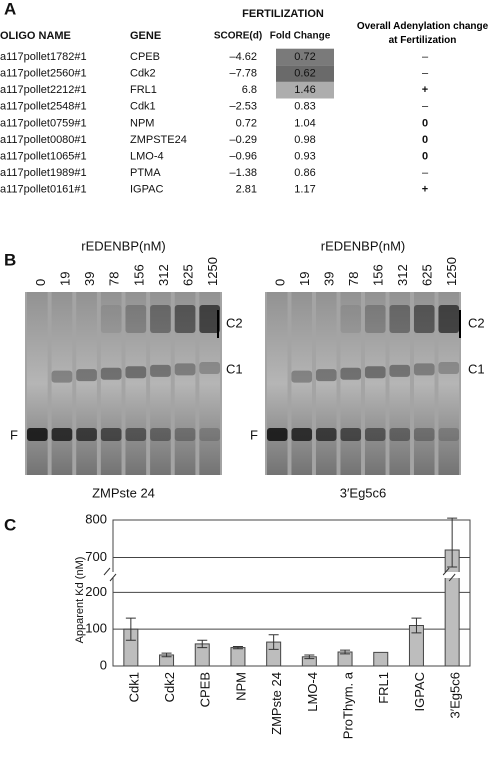  Describe the element at coordinates (276, 703) in the screenshot. I see `x-tick-label: ZMPste 24` at that location.